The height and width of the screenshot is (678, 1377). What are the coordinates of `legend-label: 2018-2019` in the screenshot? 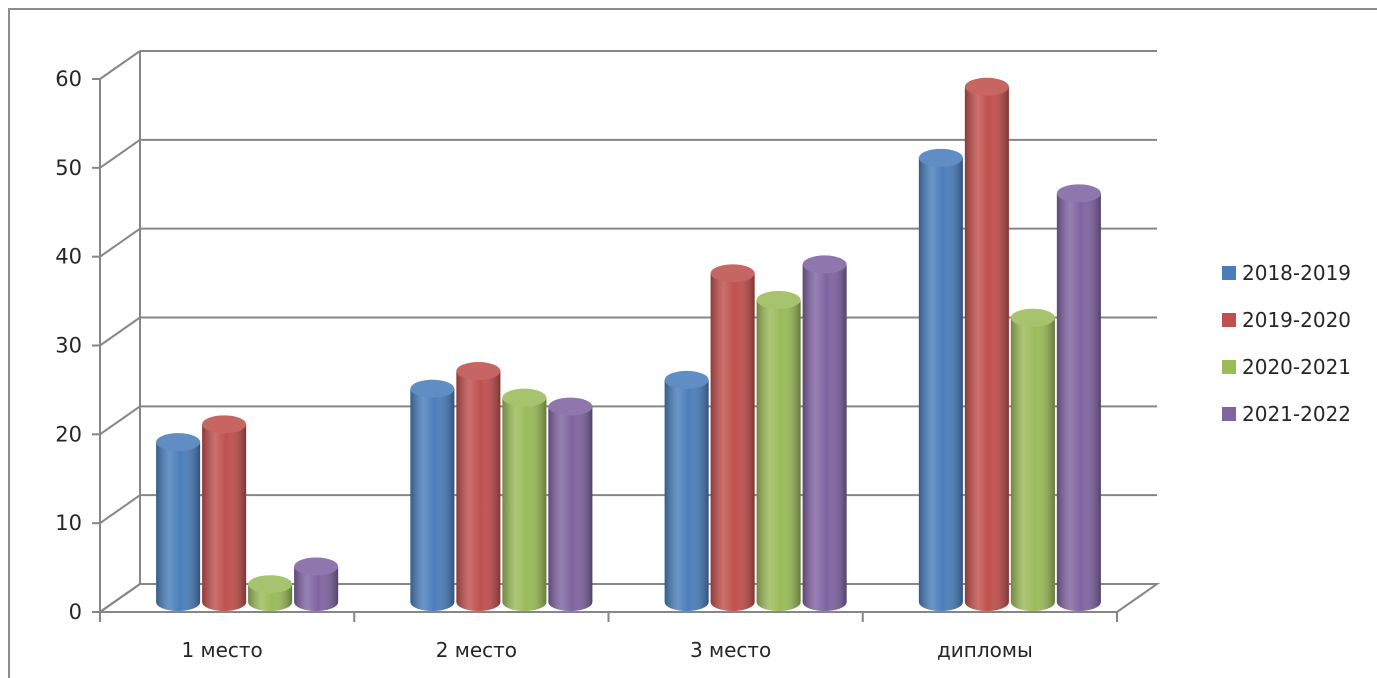 It's located at (1296, 273).